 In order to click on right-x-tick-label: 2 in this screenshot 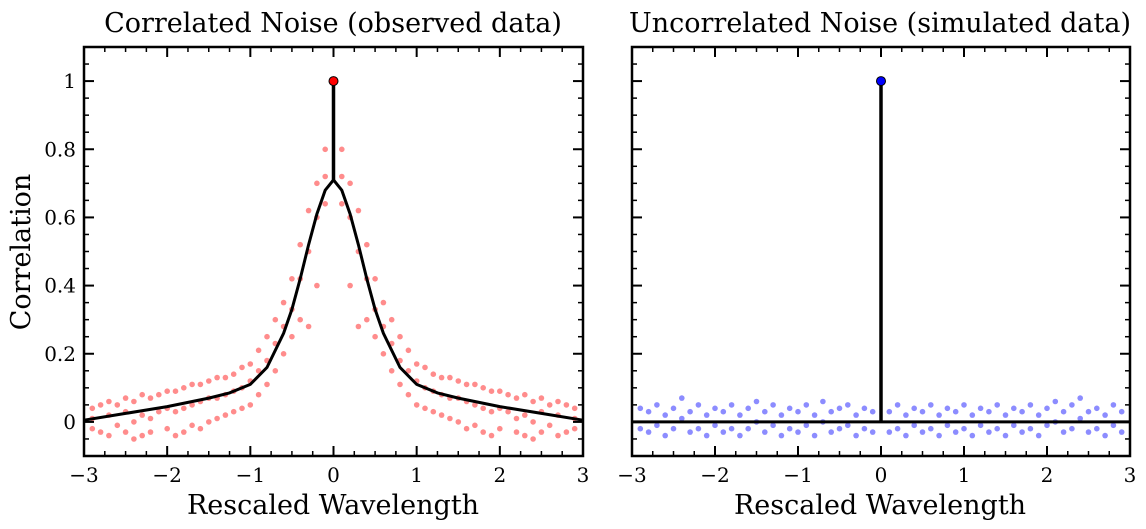, I will do `click(1047, 475)`.